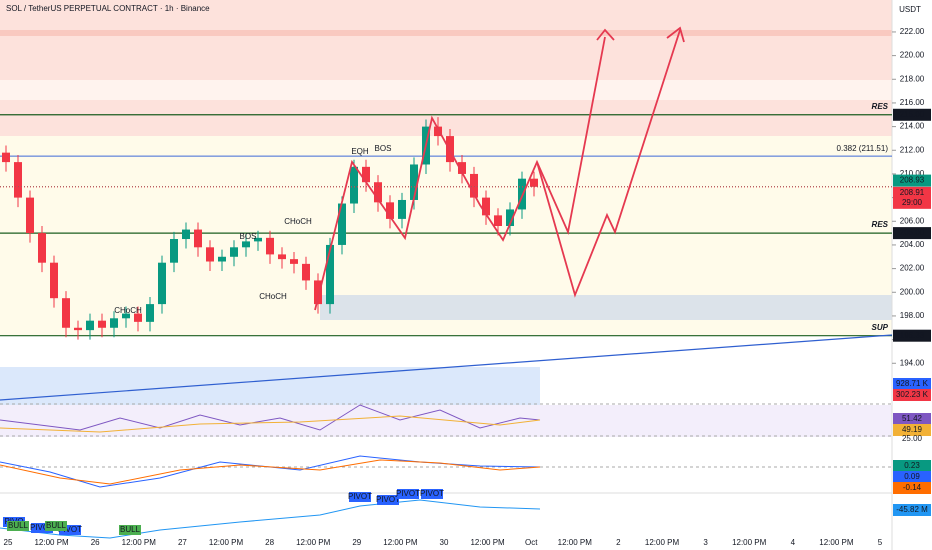 This screenshot has width=932, height=550. What do you see at coordinates (912, 220) in the screenshot?
I see `y-tick-label: 206.00` at bounding box center [912, 220].